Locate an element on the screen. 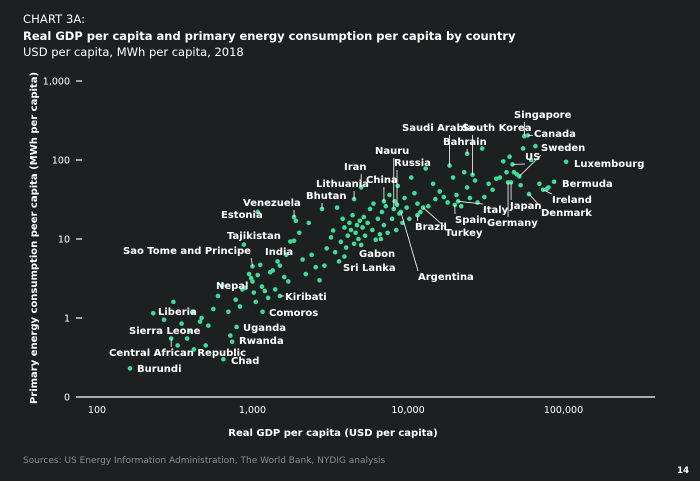 Image resolution: width=700 pixels, height=481 pixels. data-point-nepal is located at coordinates (252, 281).